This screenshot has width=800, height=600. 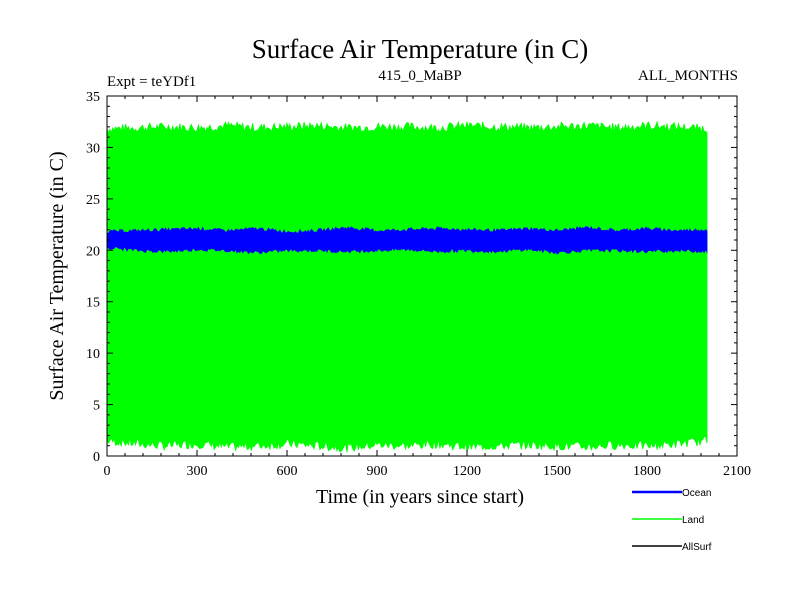 What do you see at coordinates (647, 471) in the screenshot?
I see `x-tick-label: 1800` at bounding box center [647, 471].